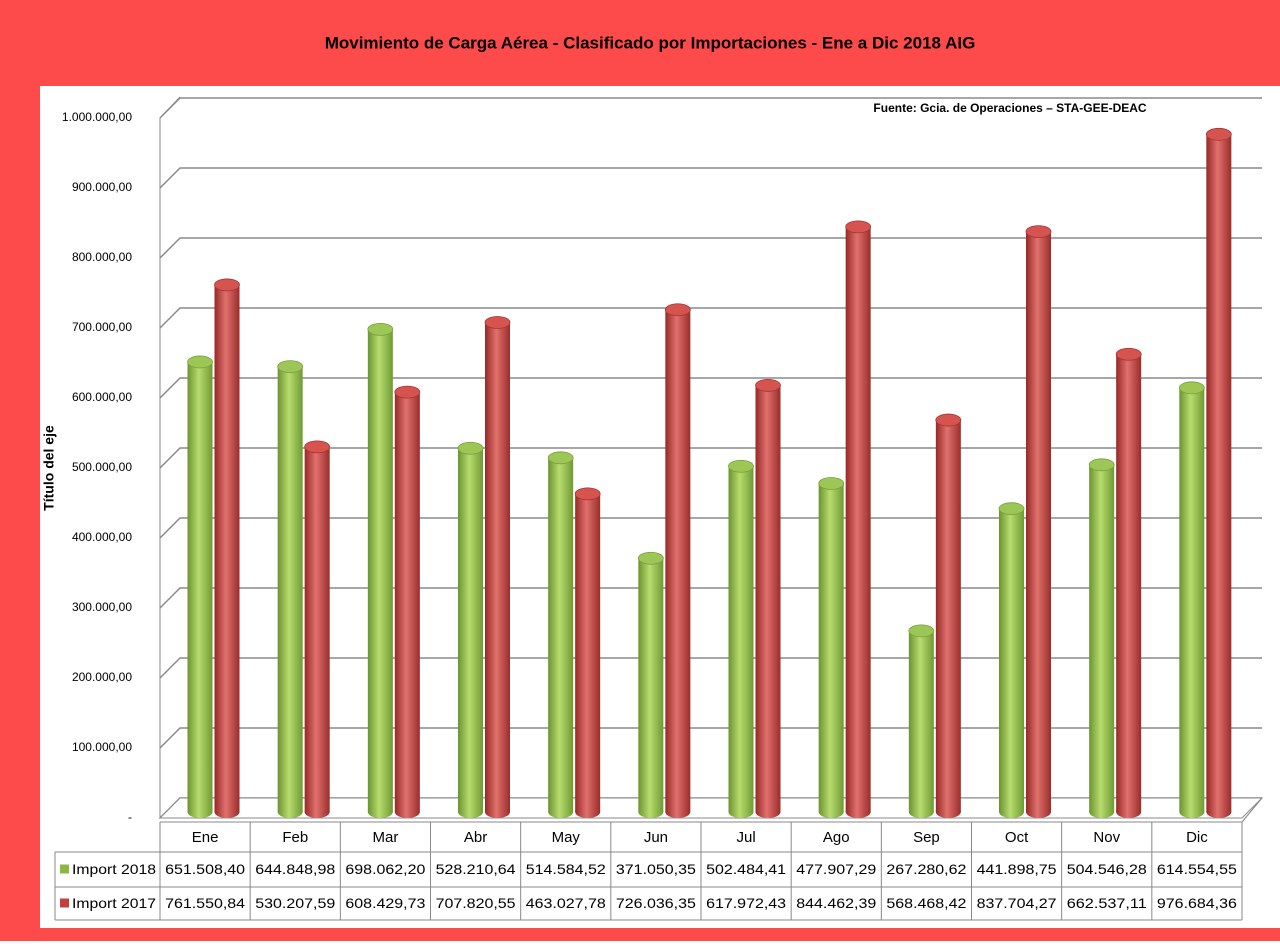 Image resolution: width=1280 pixels, height=946 pixels. Describe the element at coordinates (102, 187) in the screenshot. I see `y-tick-label: 900.000,00` at that location.